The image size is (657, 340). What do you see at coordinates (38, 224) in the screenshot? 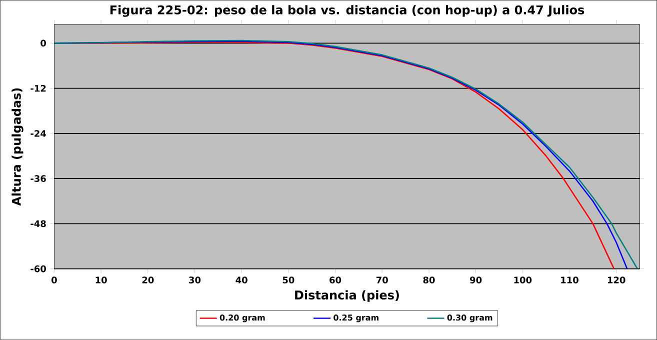
I see `y-tick-label: -48` at bounding box center [38, 224].